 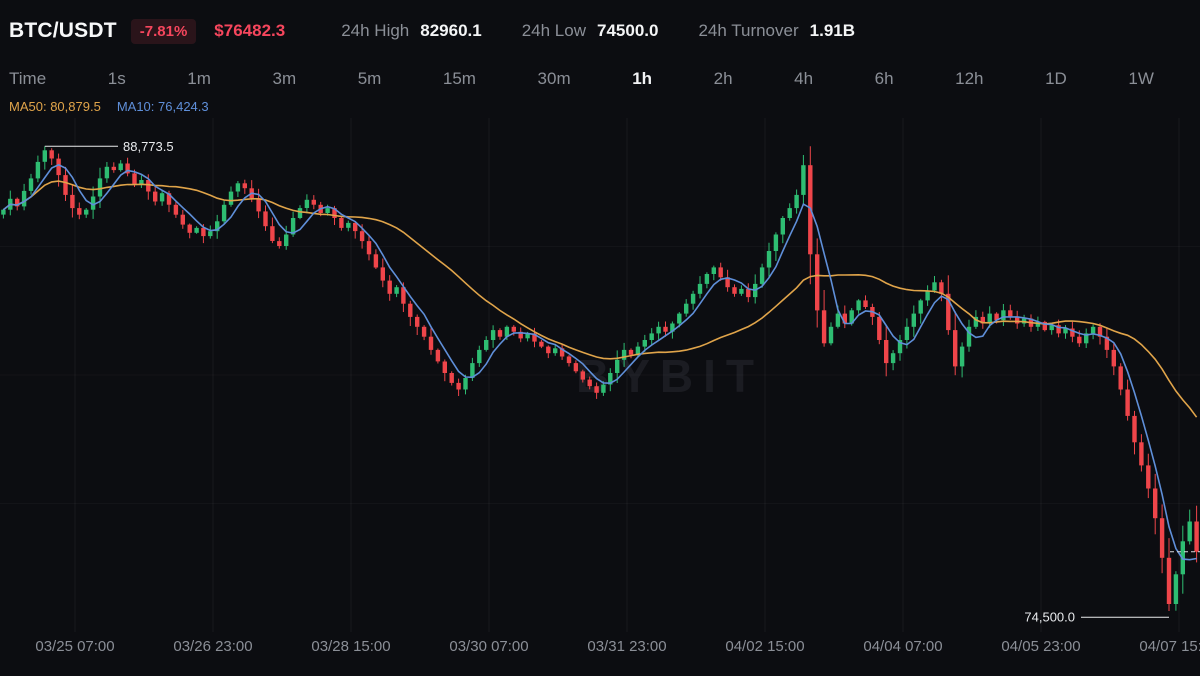 I want to click on x-axis-label: 04/07 15:00, so click(x=1169, y=646).